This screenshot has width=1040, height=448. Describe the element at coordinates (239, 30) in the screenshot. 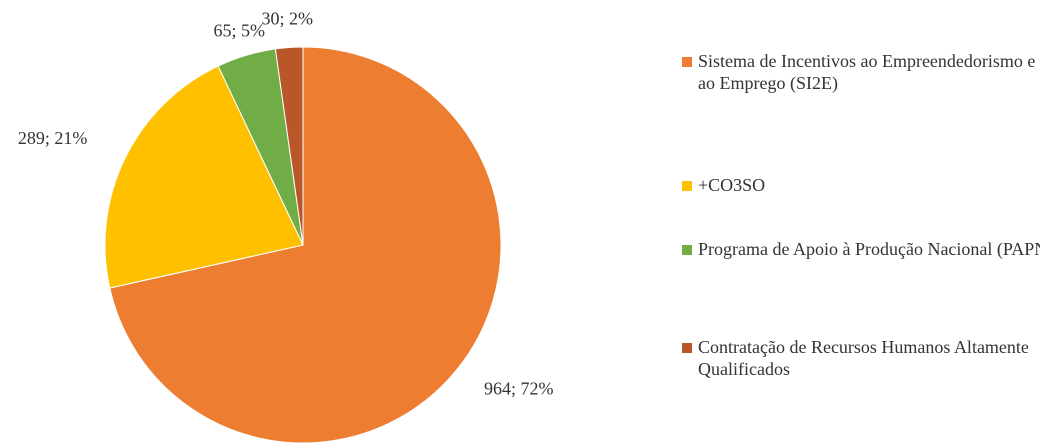

I see `data-label: 65; 5%` at that location.